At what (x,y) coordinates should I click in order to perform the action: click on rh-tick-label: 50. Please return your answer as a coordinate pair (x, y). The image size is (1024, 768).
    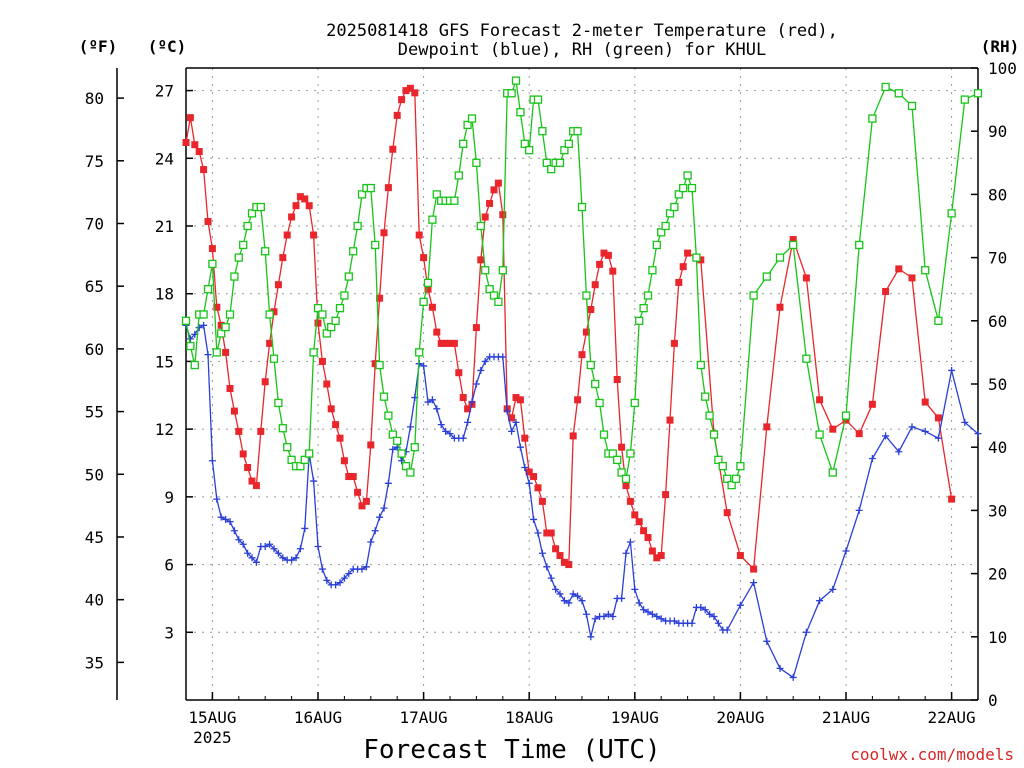
    Looking at the image, I should click on (997, 384).